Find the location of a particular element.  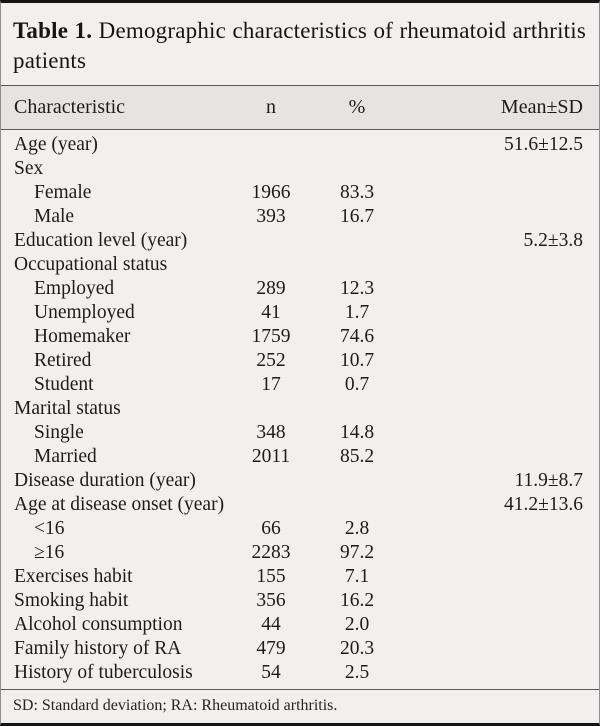

row-n-value: 393 is located at coordinates (271, 216).